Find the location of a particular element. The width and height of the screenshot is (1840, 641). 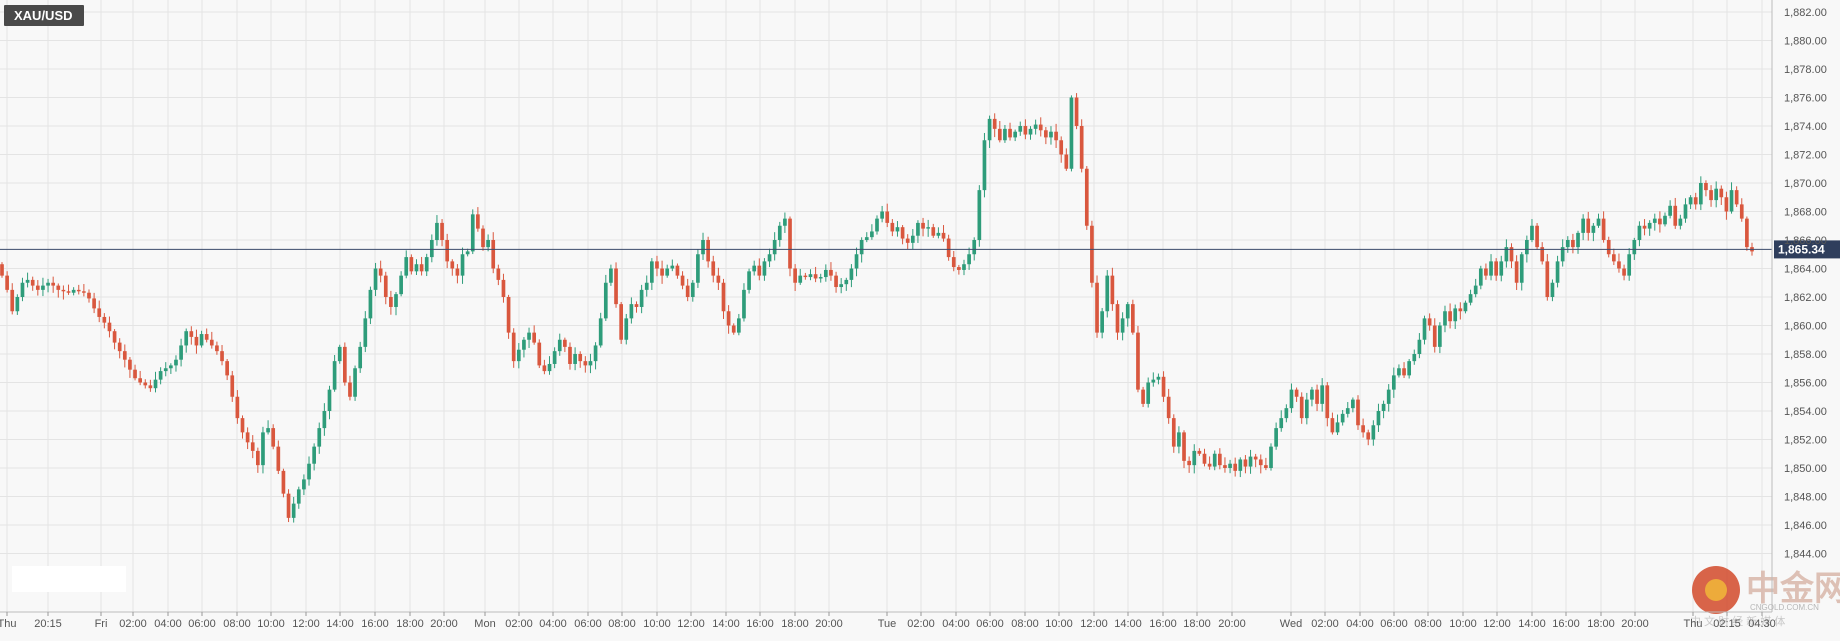

x-tick-label: 14:00 is located at coordinates (726, 624).